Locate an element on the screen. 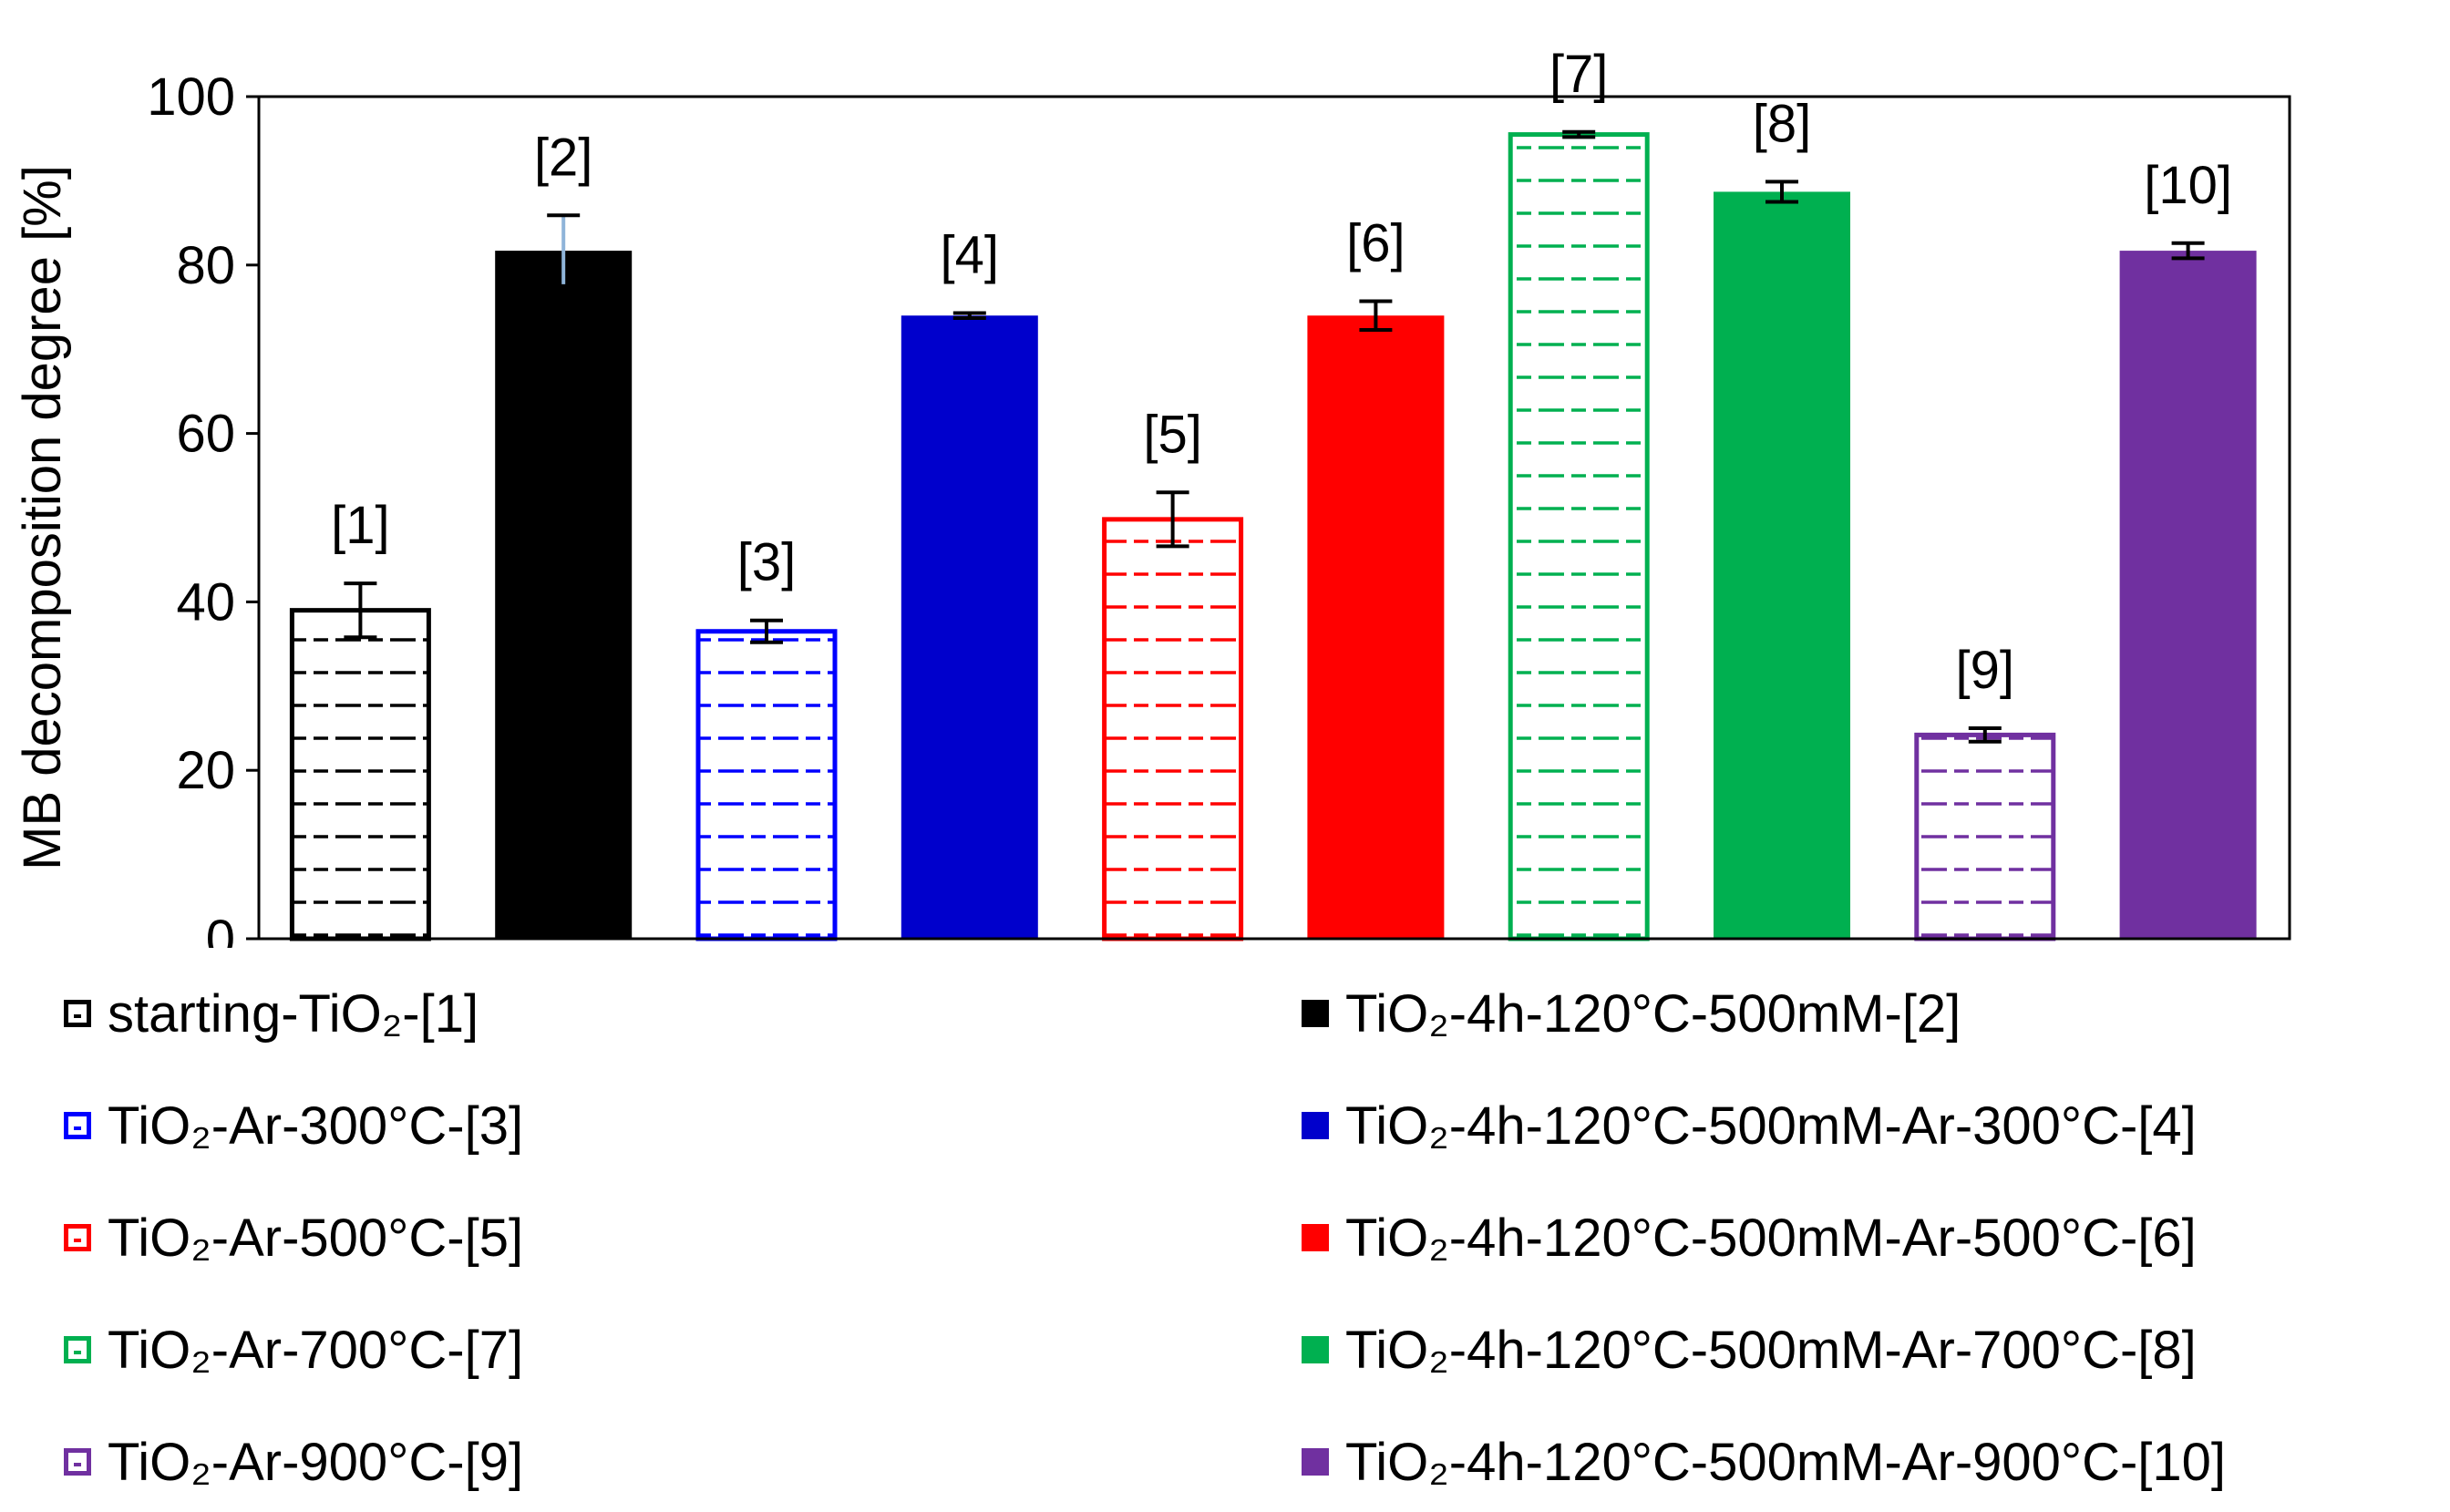  legend-label-4: TiO₂-4h-120°C-500mM-Ar-300°C-[4] is located at coordinates (1771, 1126).